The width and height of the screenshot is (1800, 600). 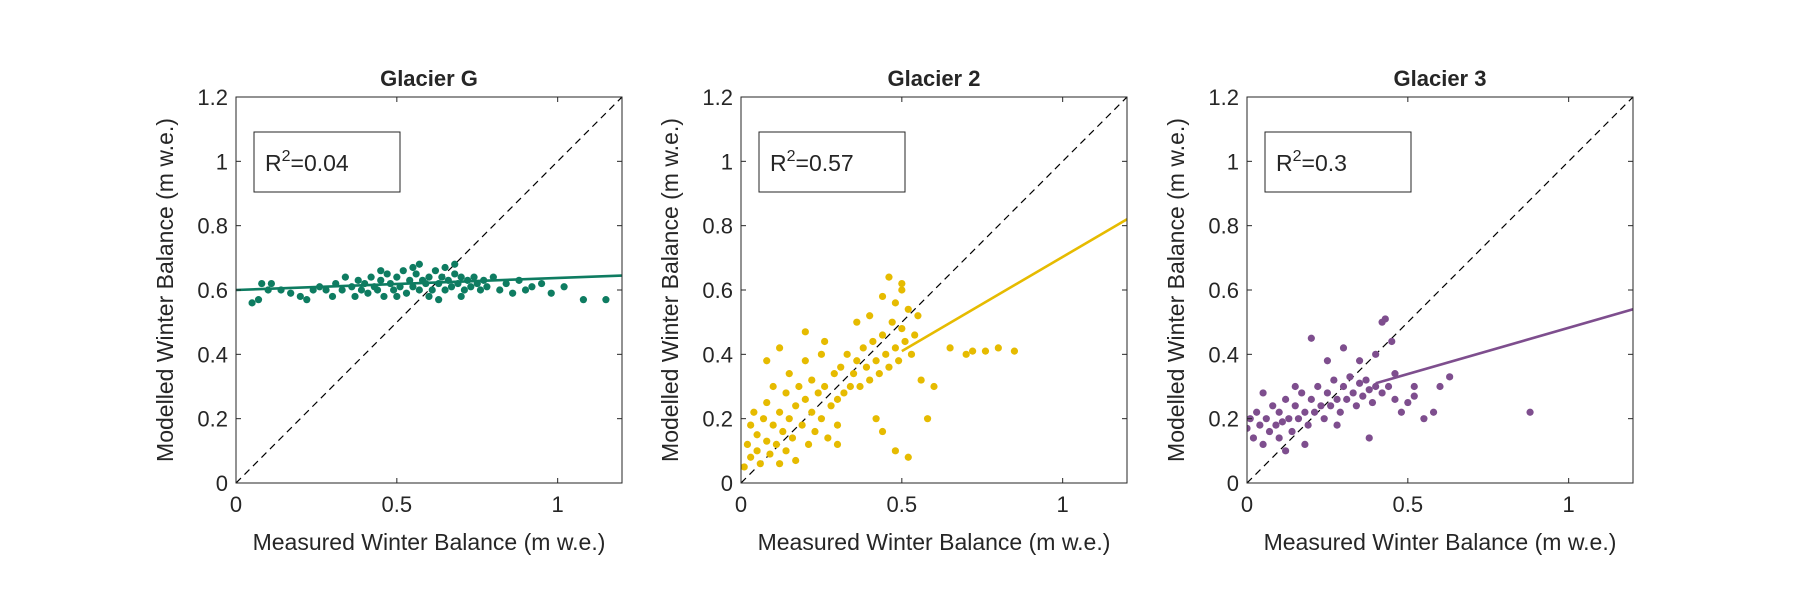 I want to click on x-tick-label: 1, so click(x=1569, y=504).